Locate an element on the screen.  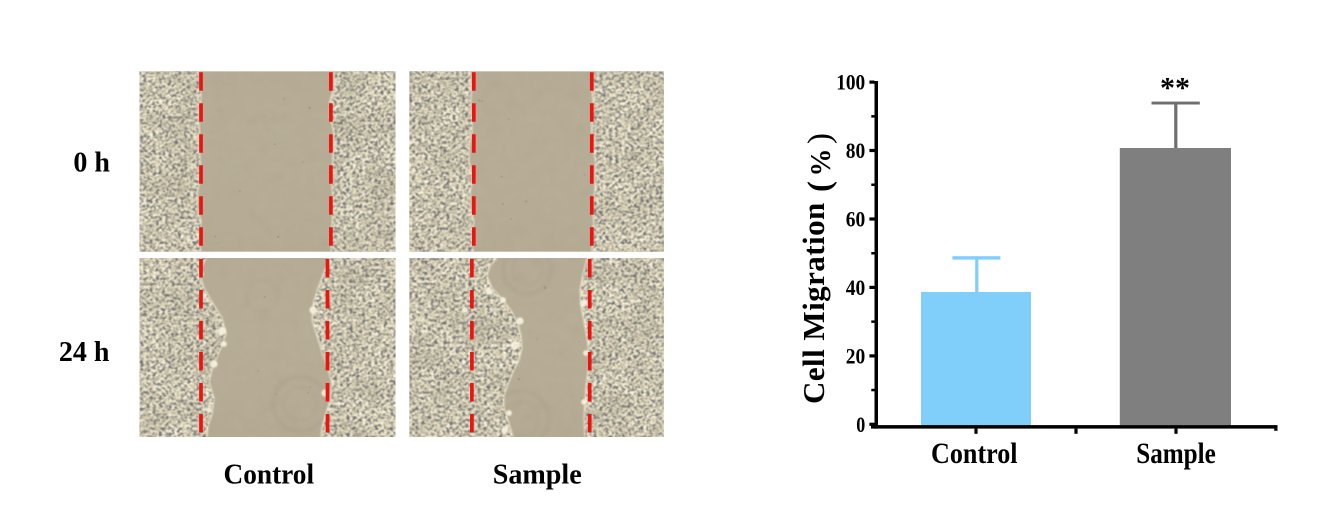
svg-text: 0 is located at coordinates (860, 424).